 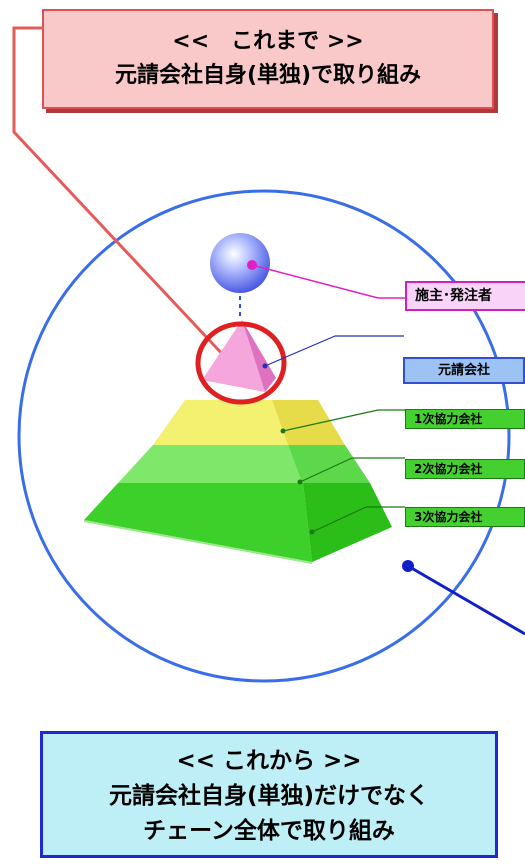 What do you see at coordinates (268, 41) in the screenshot?
I see `before-box-title: << これまで >>` at bounding box center [268, 41].